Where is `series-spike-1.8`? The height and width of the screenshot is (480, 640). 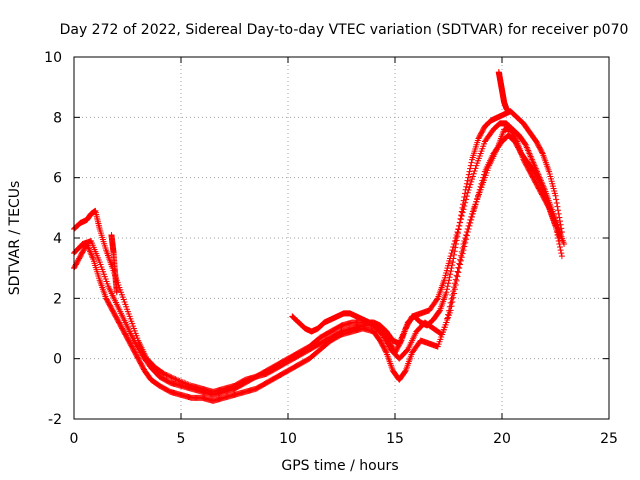 series-spike-1.8 is located at coordinates (114, 263).